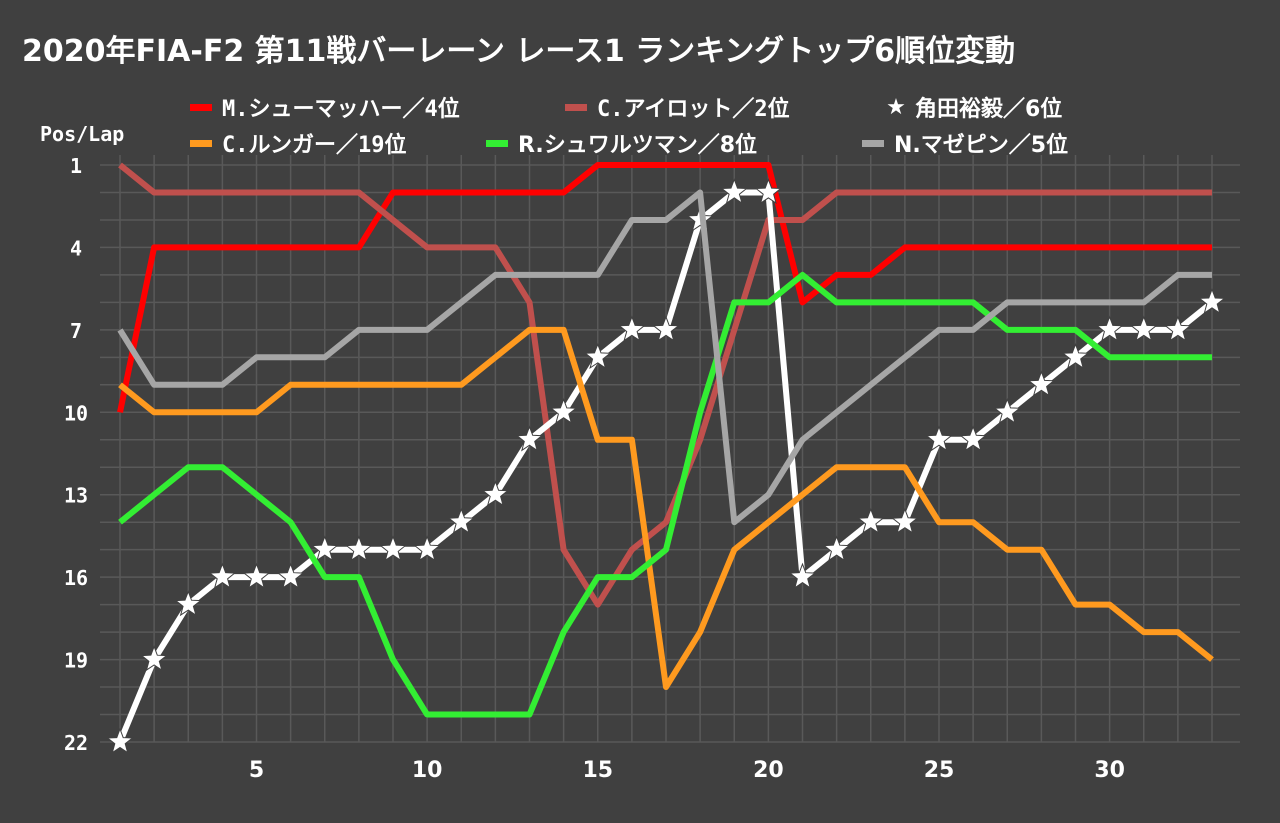 The height and width of the screenshot is (823, 1280). What do you see at coordinates (76, 578) in the screenshot?
I see `y-tick-label: 16` at bounding box center [76, 578].